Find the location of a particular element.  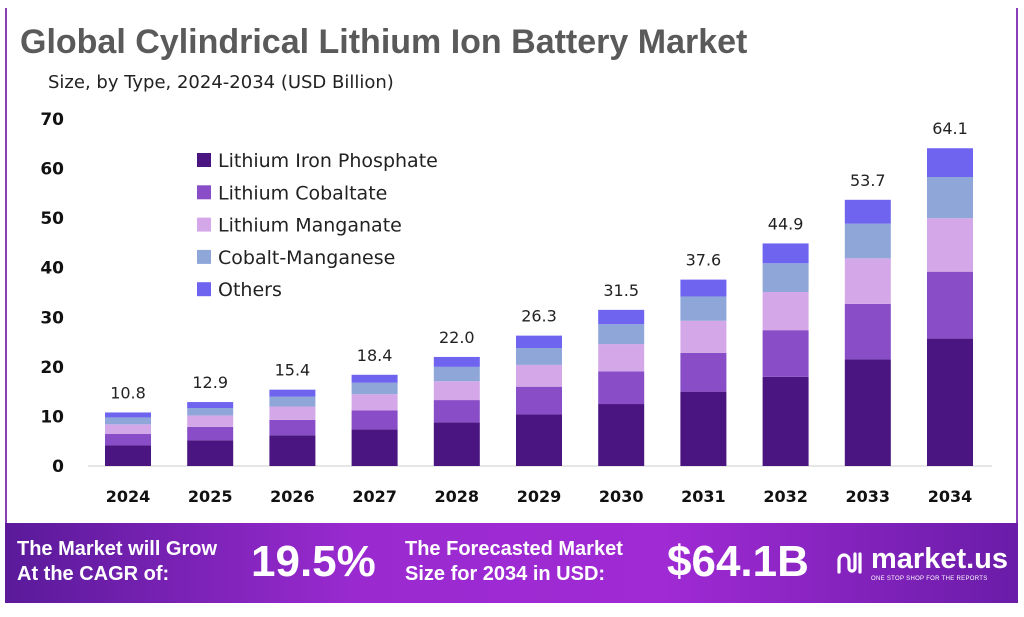

bar-total-label: 18.4 is located at coordinates (375, 355).